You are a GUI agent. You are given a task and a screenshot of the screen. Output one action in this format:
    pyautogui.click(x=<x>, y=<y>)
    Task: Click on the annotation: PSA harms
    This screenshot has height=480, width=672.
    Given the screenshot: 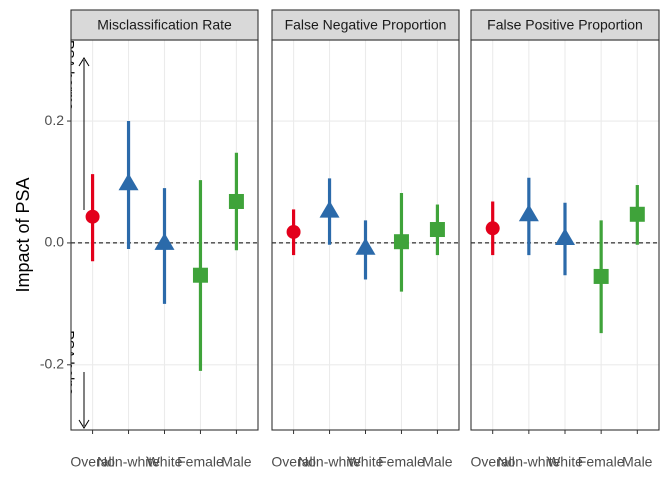 What is the action you would take?
    pyautogui.click(x=69, y=75)
    